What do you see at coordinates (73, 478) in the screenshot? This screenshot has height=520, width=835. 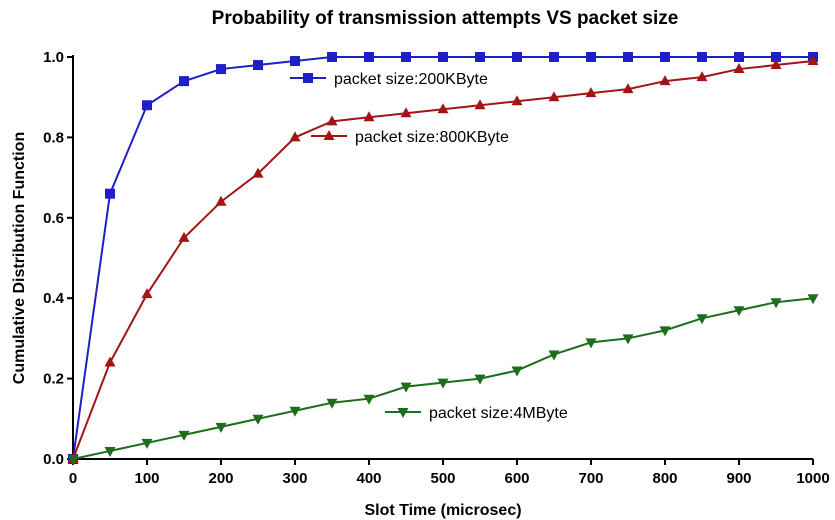 I see `x-tick-label: 0` at bounding box center [73, 478].